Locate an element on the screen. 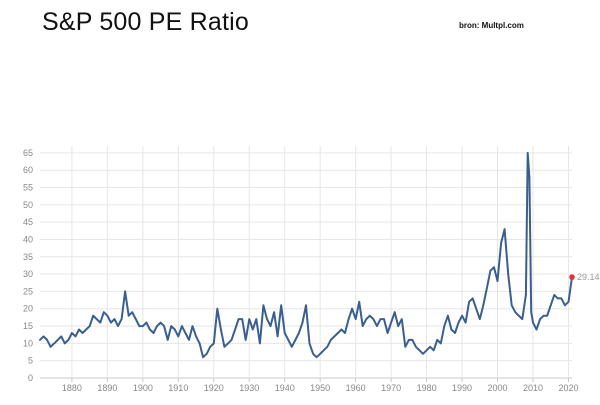  y-tick-label: 20 is located at coordinates (28, 309).